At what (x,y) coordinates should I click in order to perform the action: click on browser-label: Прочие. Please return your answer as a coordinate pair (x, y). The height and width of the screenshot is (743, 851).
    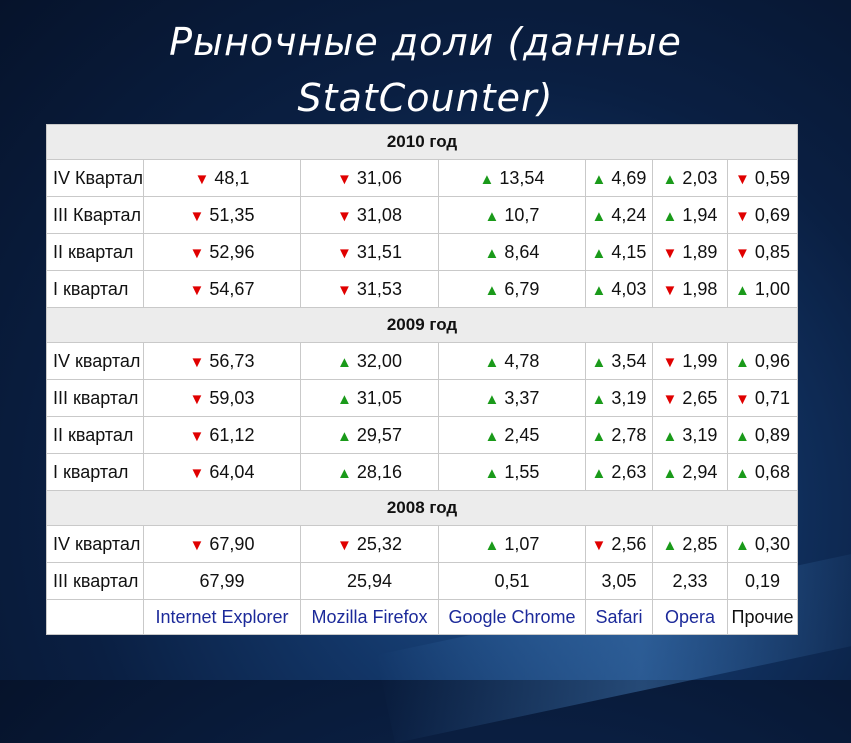
    Looking at the image, I should click on (762, 617).